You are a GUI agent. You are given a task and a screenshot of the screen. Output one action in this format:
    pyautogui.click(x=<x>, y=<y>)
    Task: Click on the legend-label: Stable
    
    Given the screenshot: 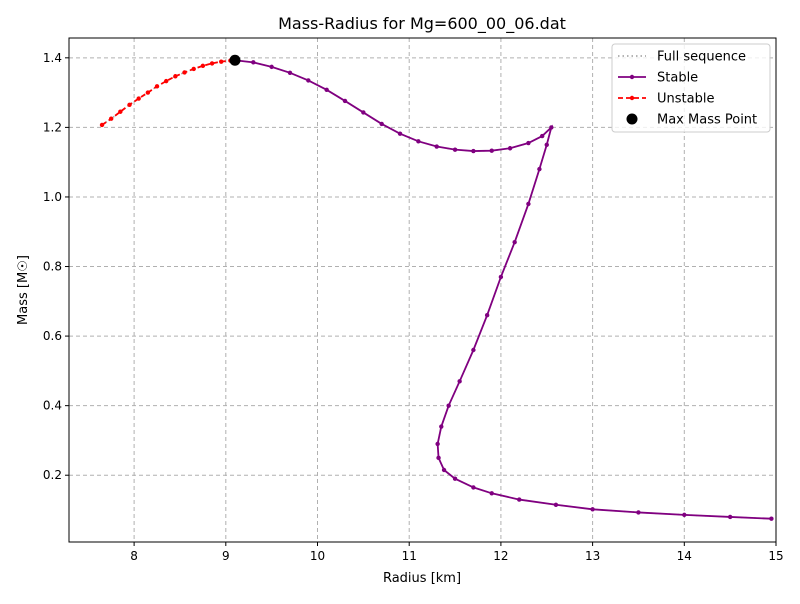 What is the action you would take?
    pyautogui.click(x=677, y=78)
    